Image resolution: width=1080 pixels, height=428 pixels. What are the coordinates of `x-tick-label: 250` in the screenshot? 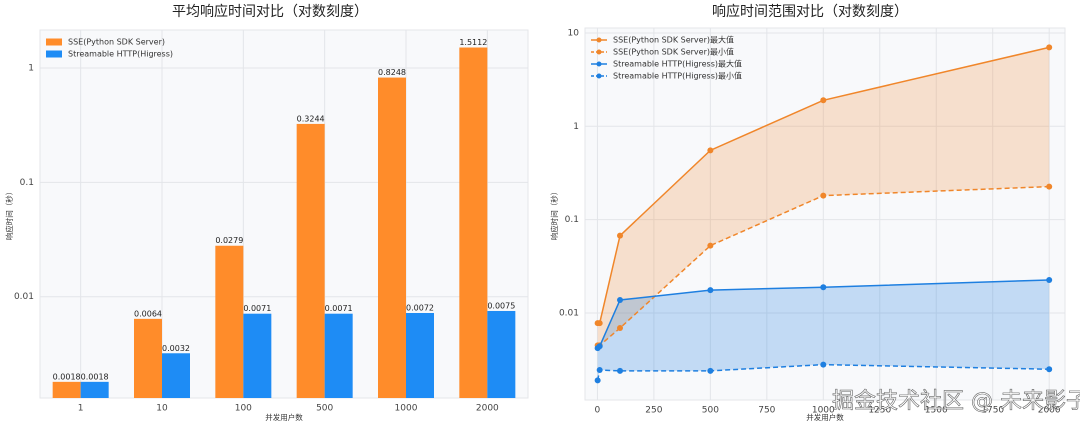 It's located at (653, 411).